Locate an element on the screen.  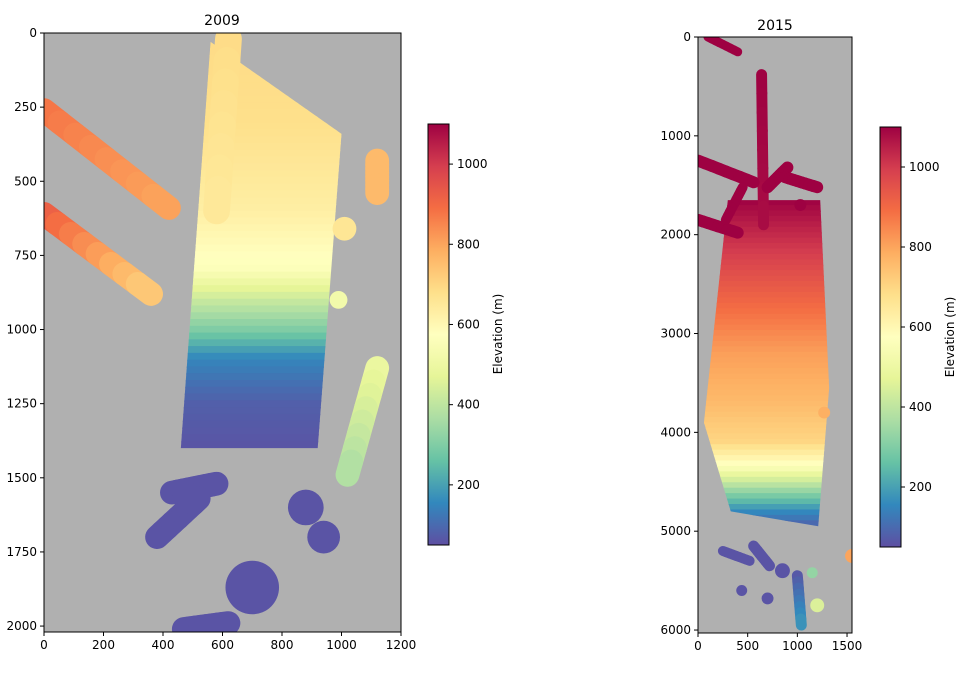
x-tick-label: 200 is located at coordinates (103, 645).